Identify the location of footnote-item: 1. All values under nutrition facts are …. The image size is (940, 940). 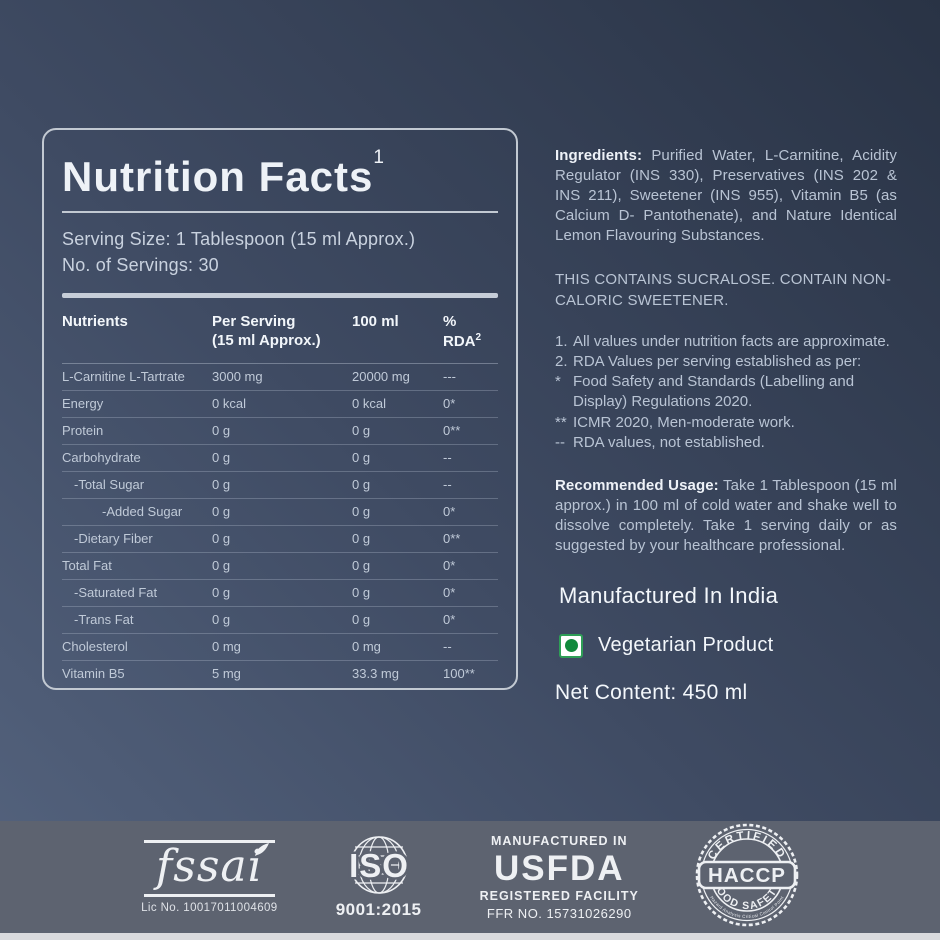
(726, 342).